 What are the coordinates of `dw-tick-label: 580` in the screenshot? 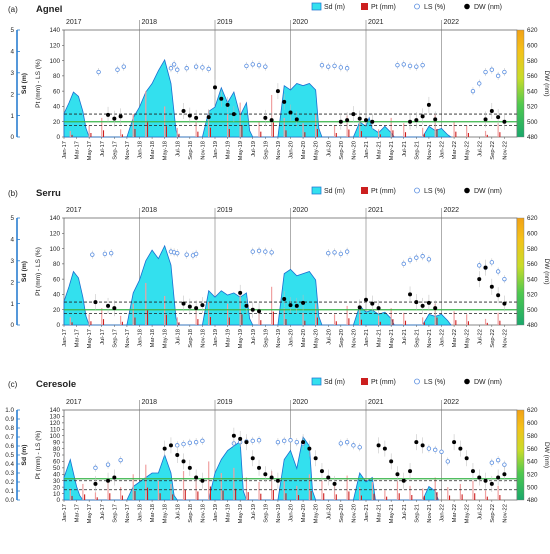 It's located at (532, 61).